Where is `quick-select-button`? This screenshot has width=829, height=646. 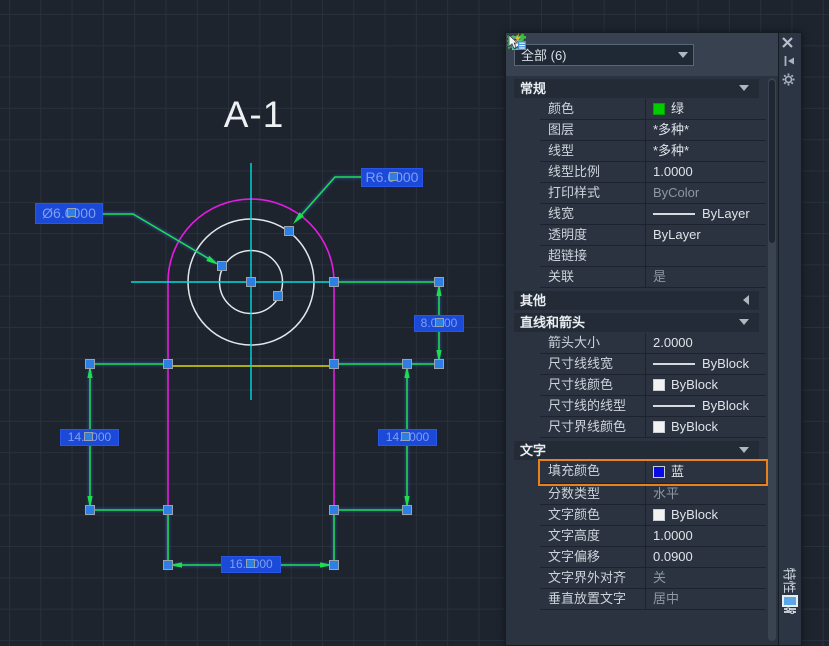 quick-select-button is located at coordinates (638, 49).